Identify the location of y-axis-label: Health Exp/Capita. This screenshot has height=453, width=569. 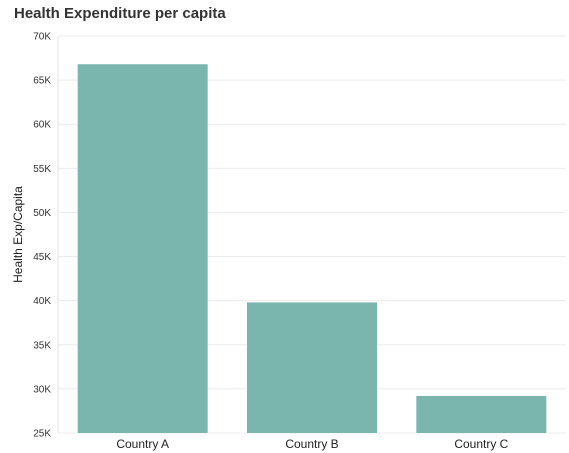
(18, 234).